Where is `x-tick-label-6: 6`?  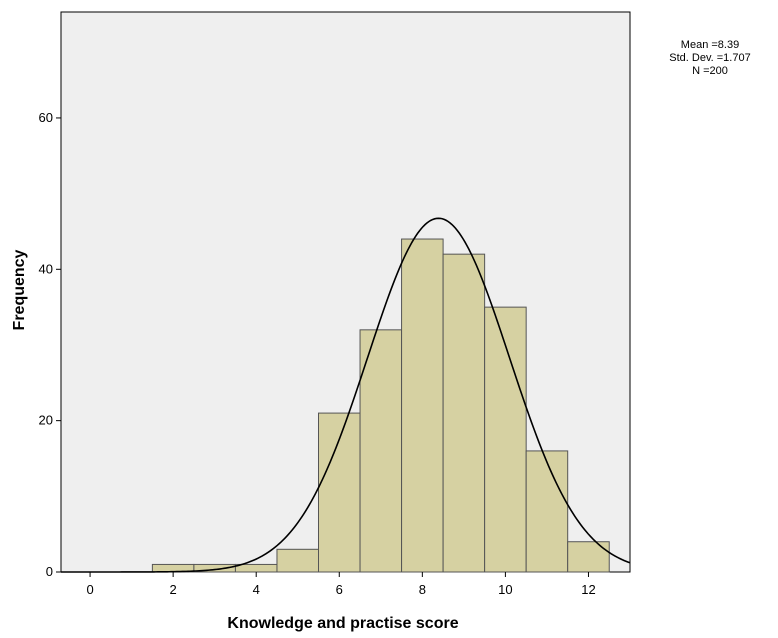 x-tick-label-6: 6 is located at coordinates (339, 589).